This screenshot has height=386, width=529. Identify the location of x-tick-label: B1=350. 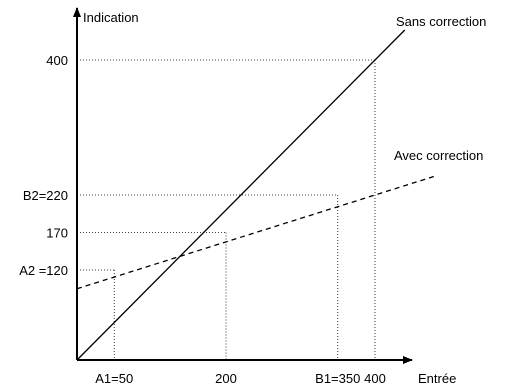
(337, 378).